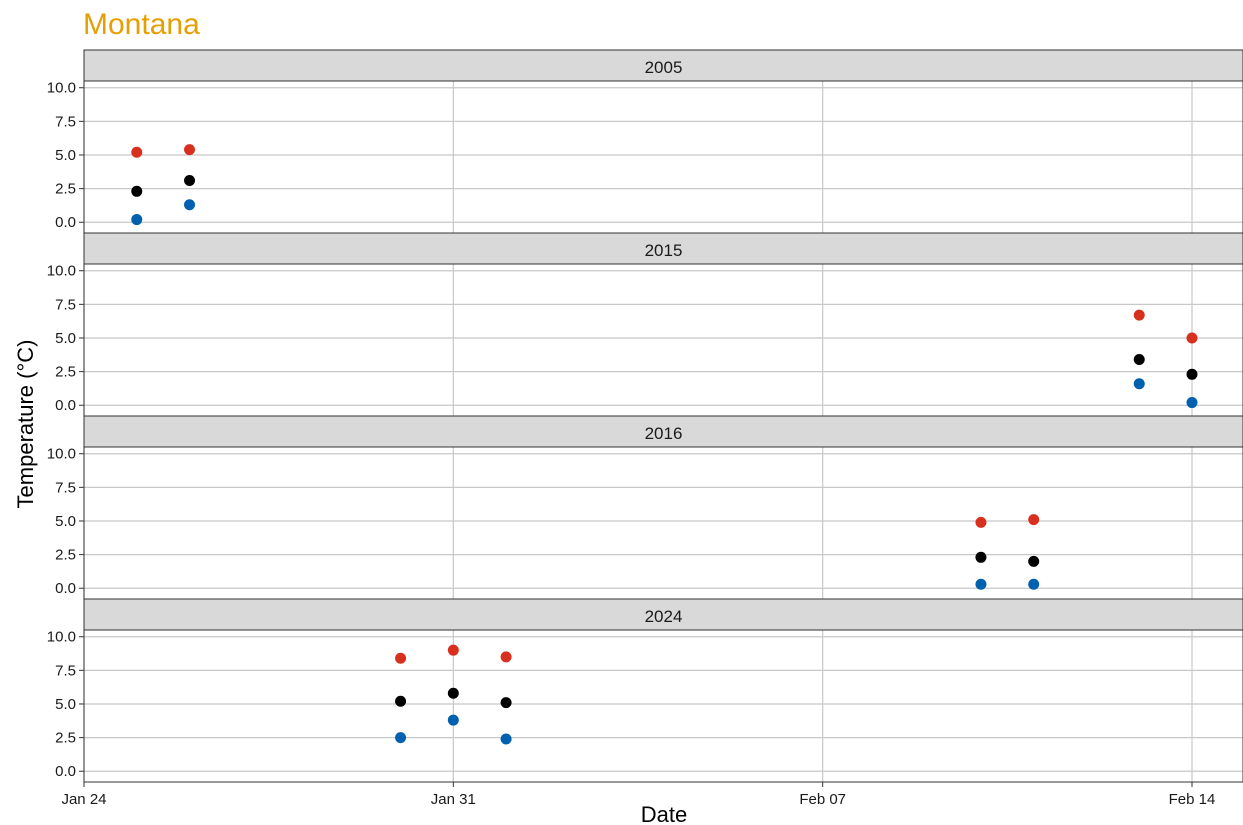 This screenshot has height=825, width=1243. I want to click on x-tick-label: Jan 31, so click(453, 799).